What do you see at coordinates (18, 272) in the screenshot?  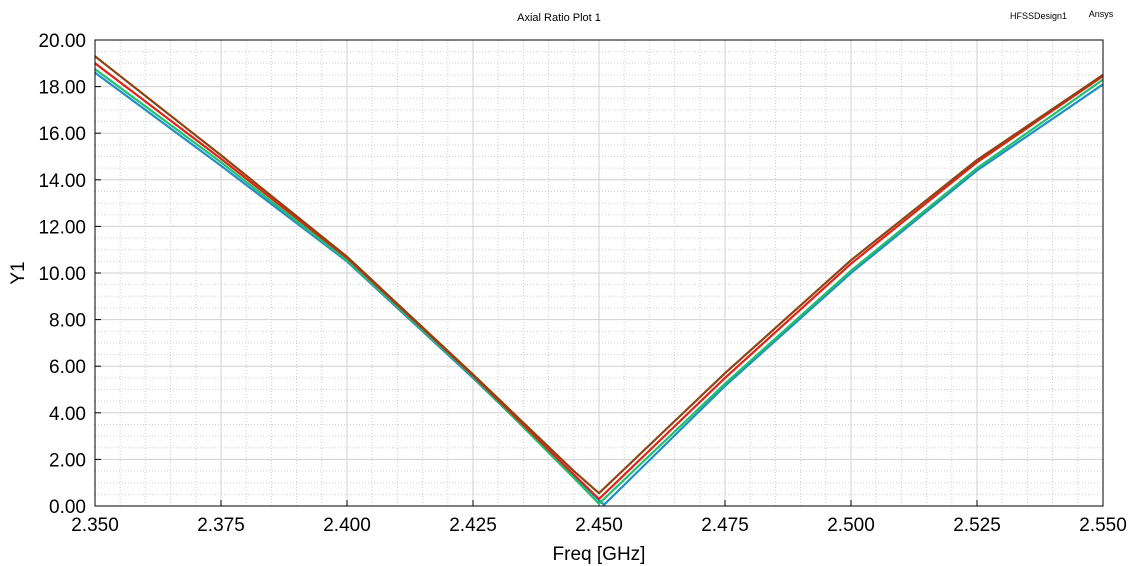 I see `y-axis-label: Y1` at bounding box center [18, 272].